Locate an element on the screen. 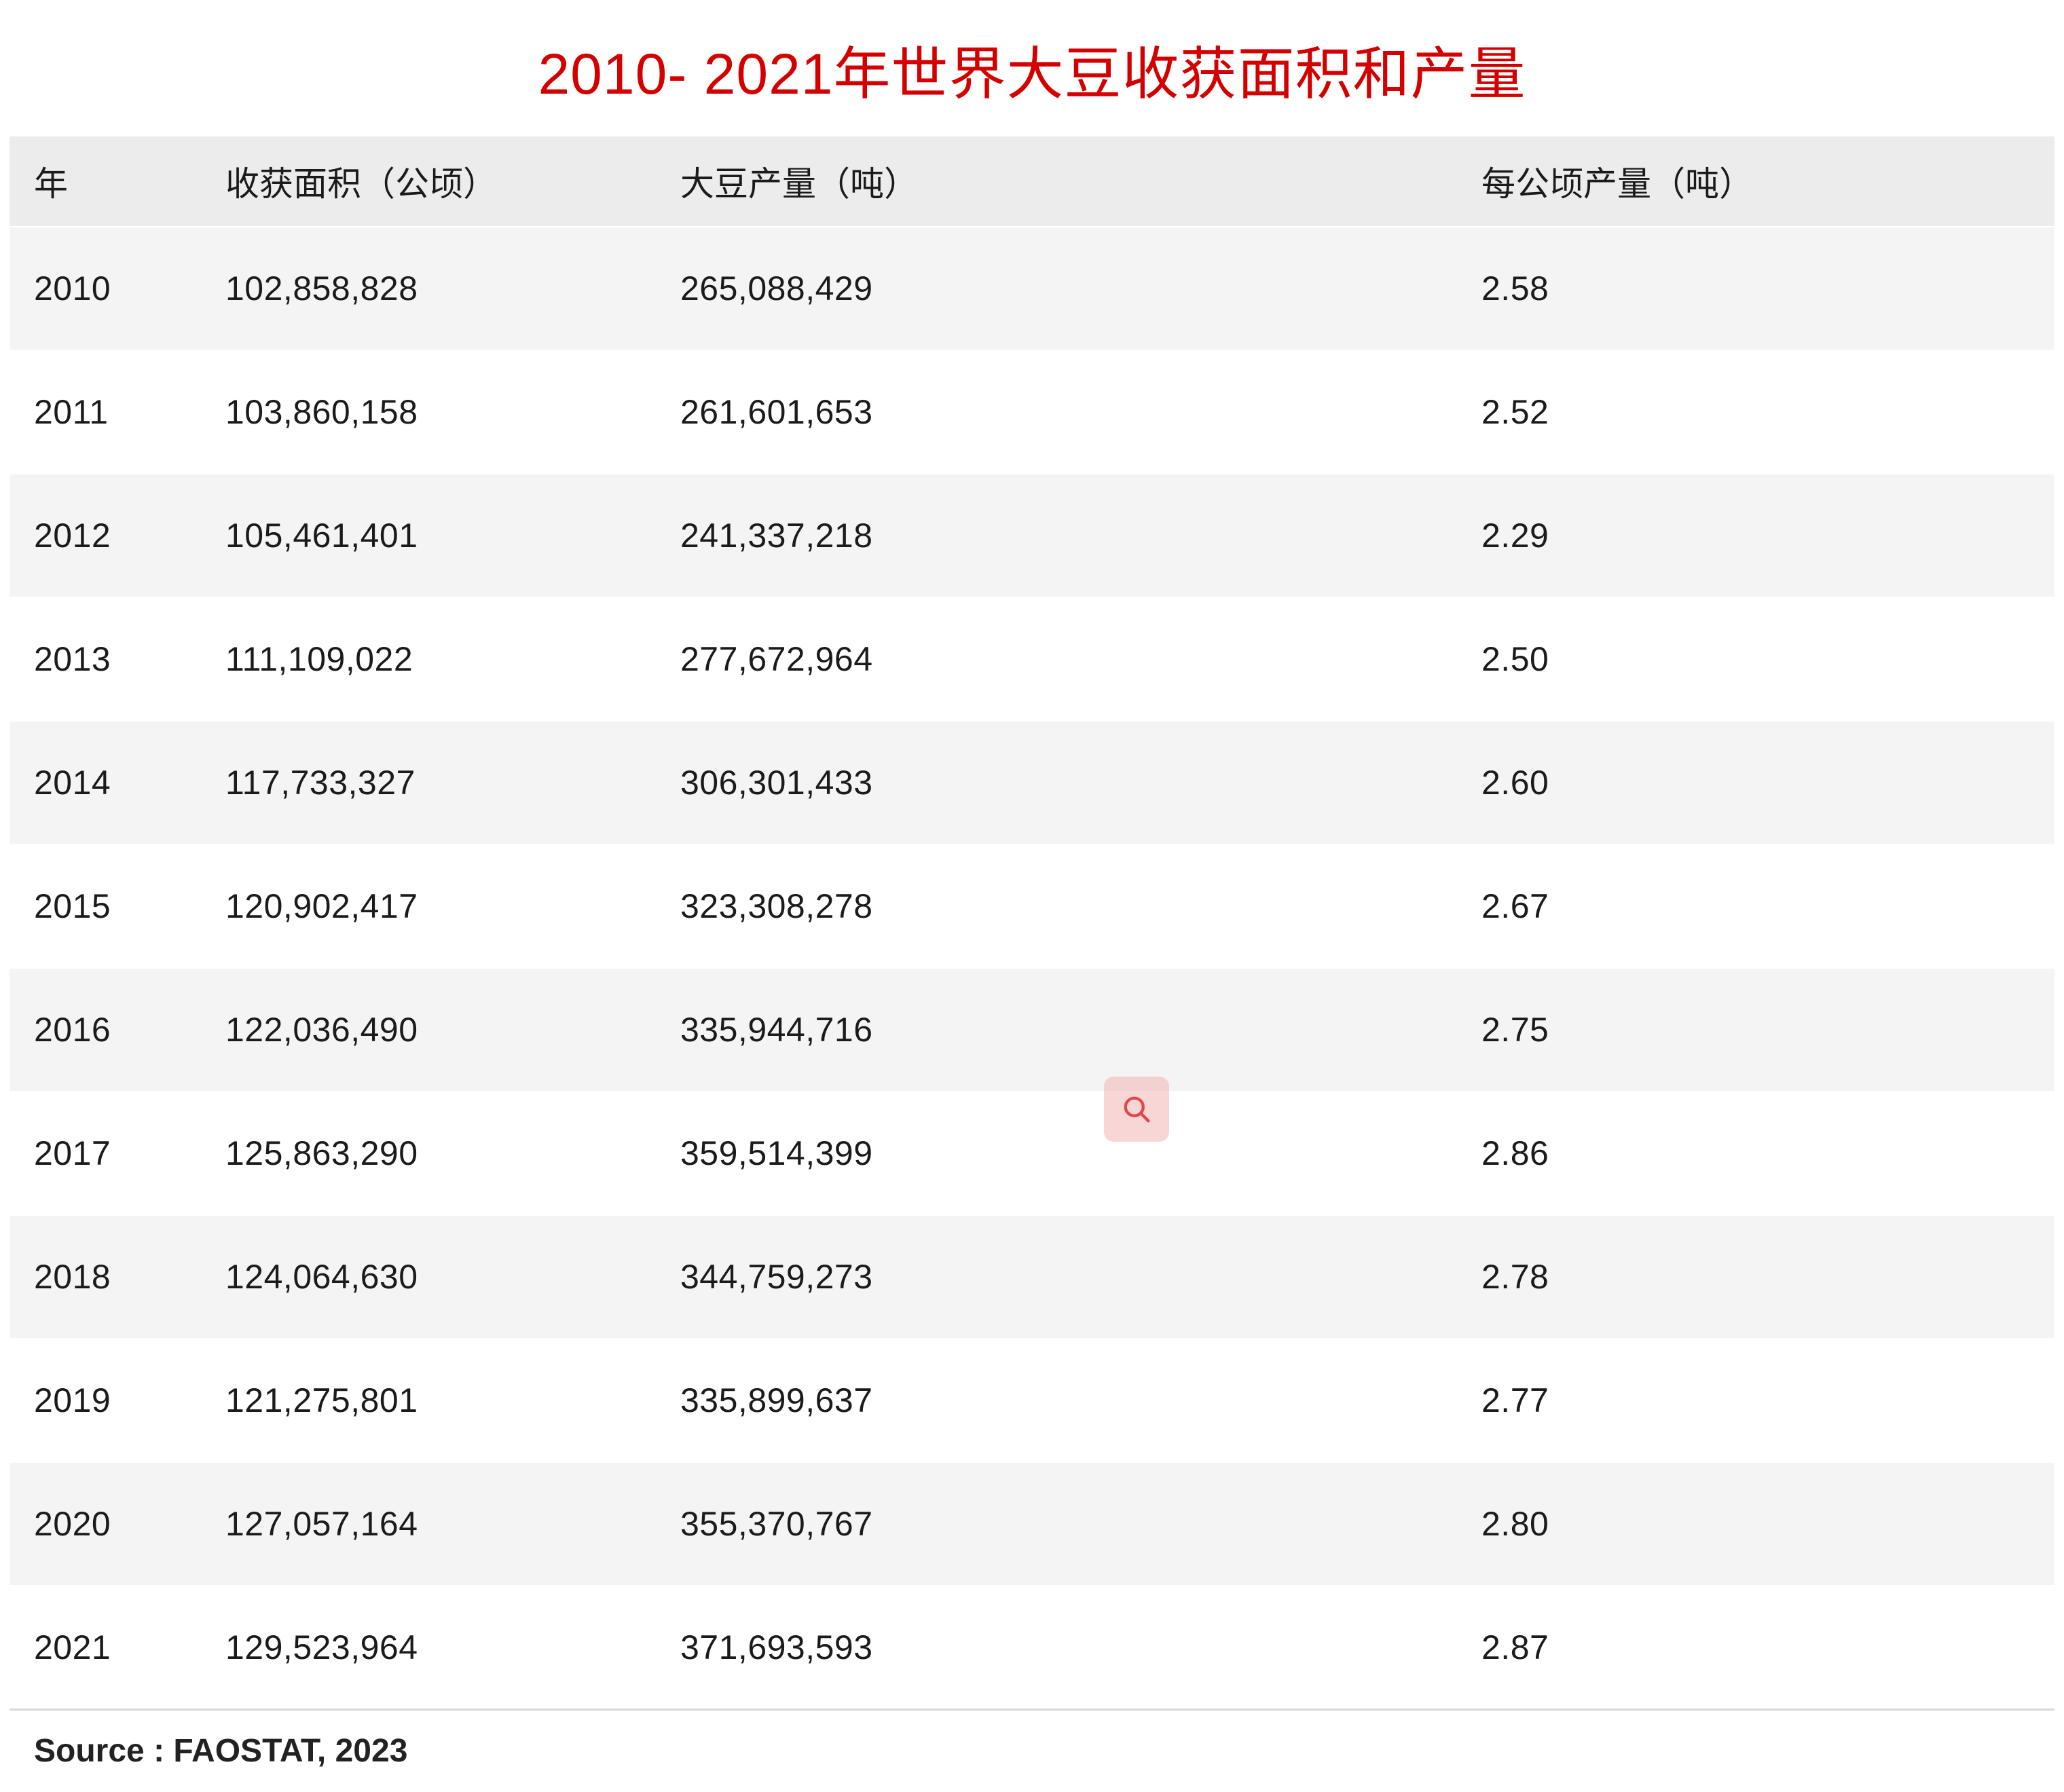 The height and width of the screenshot is (1792, 2064). col-header-area: 收获面积（公顷） is located at coordinates (433, 182).